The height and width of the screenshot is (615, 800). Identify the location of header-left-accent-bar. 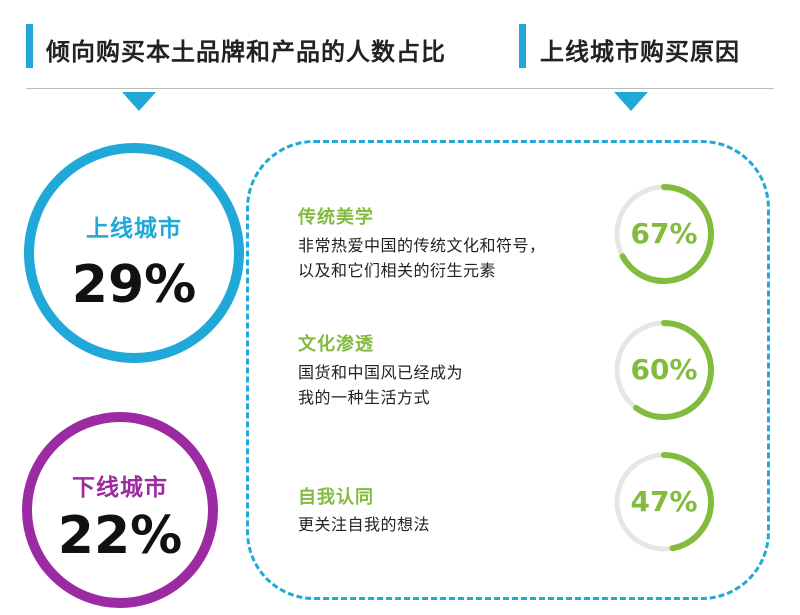
(29, 46).